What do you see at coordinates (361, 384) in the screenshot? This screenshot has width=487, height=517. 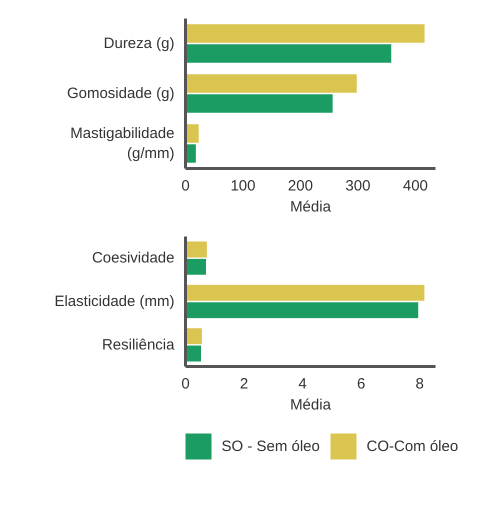 I see `x-tick-label: 6` at bounding box center [361, 384].